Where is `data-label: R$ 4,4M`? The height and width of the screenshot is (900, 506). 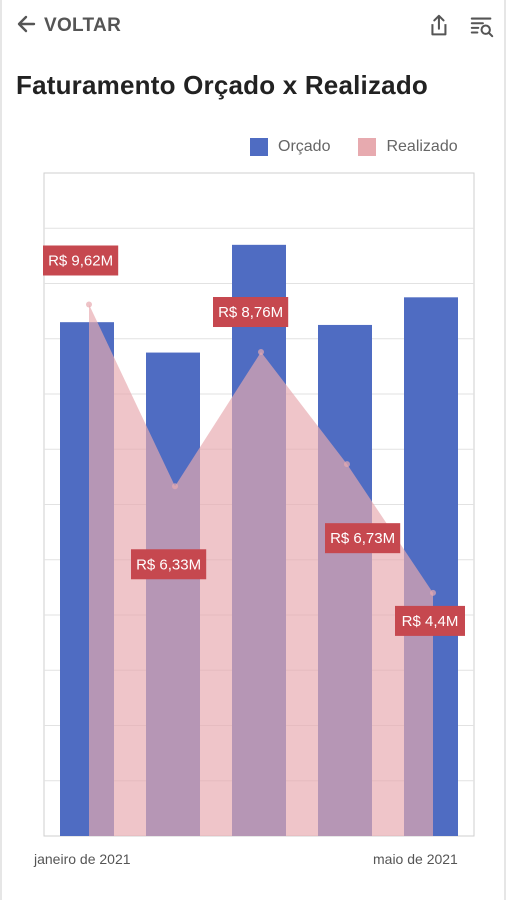 data-label: R$ 4,4M is located at coordinates (430, 621).